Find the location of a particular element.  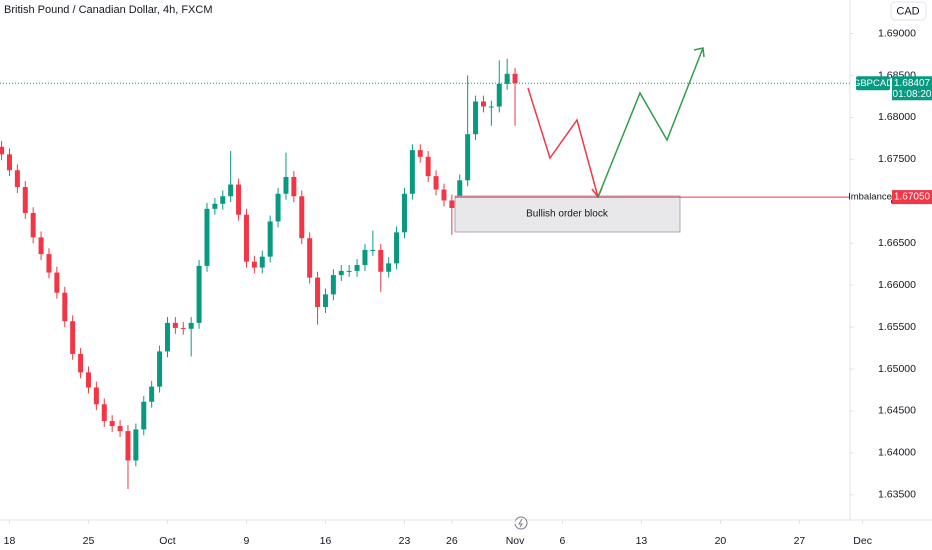

x-tick-label: 16 is located at coordinates (326, 541).